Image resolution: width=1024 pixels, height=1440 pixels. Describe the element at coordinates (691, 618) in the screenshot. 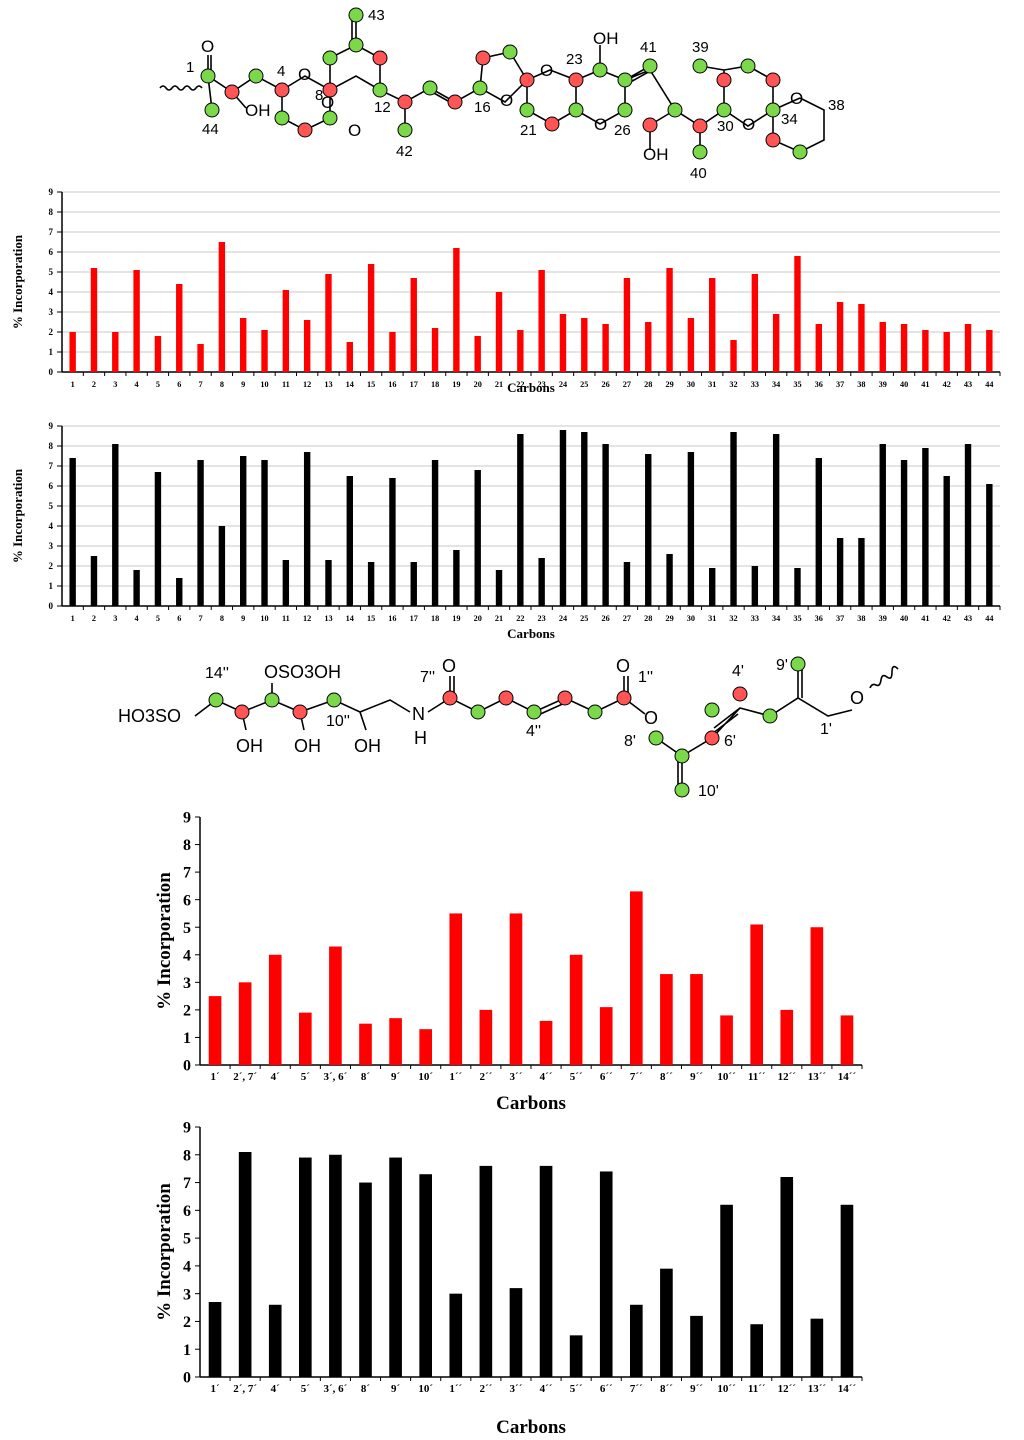

I see `x-tick-label: 30` at that location.